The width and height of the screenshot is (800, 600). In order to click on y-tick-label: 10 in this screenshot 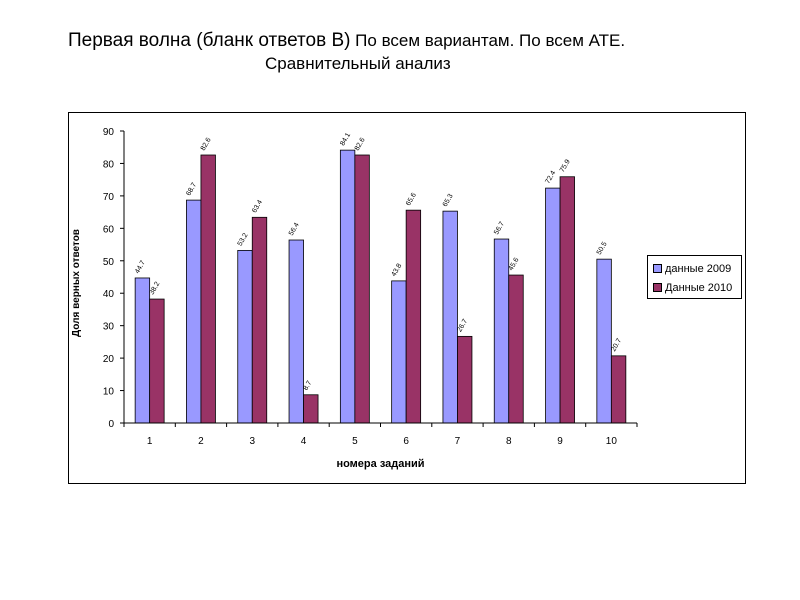, I will do `click(109, 392)`.